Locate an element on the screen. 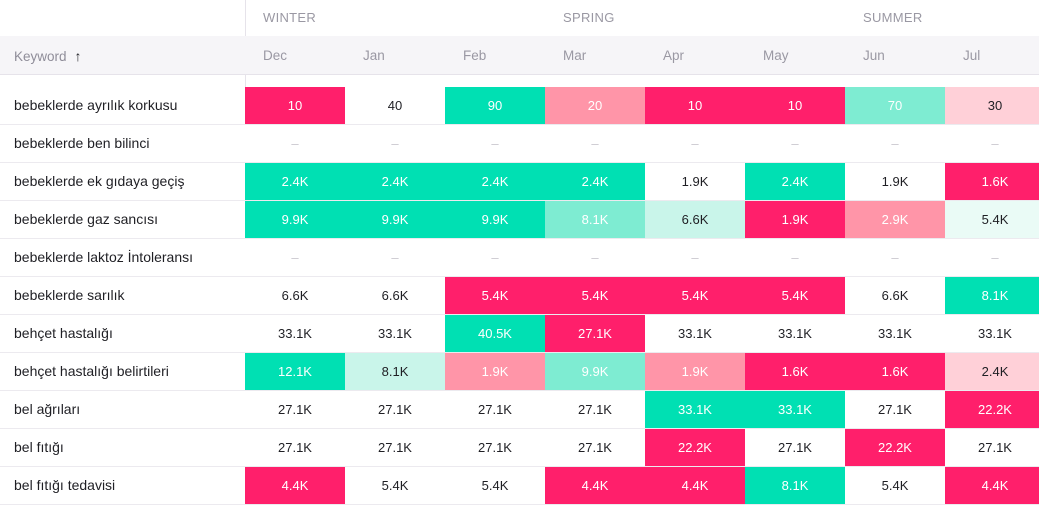 The image size is (1039, 505). keyword-cell: bel fıtığı is located at coordinates (39, 447).